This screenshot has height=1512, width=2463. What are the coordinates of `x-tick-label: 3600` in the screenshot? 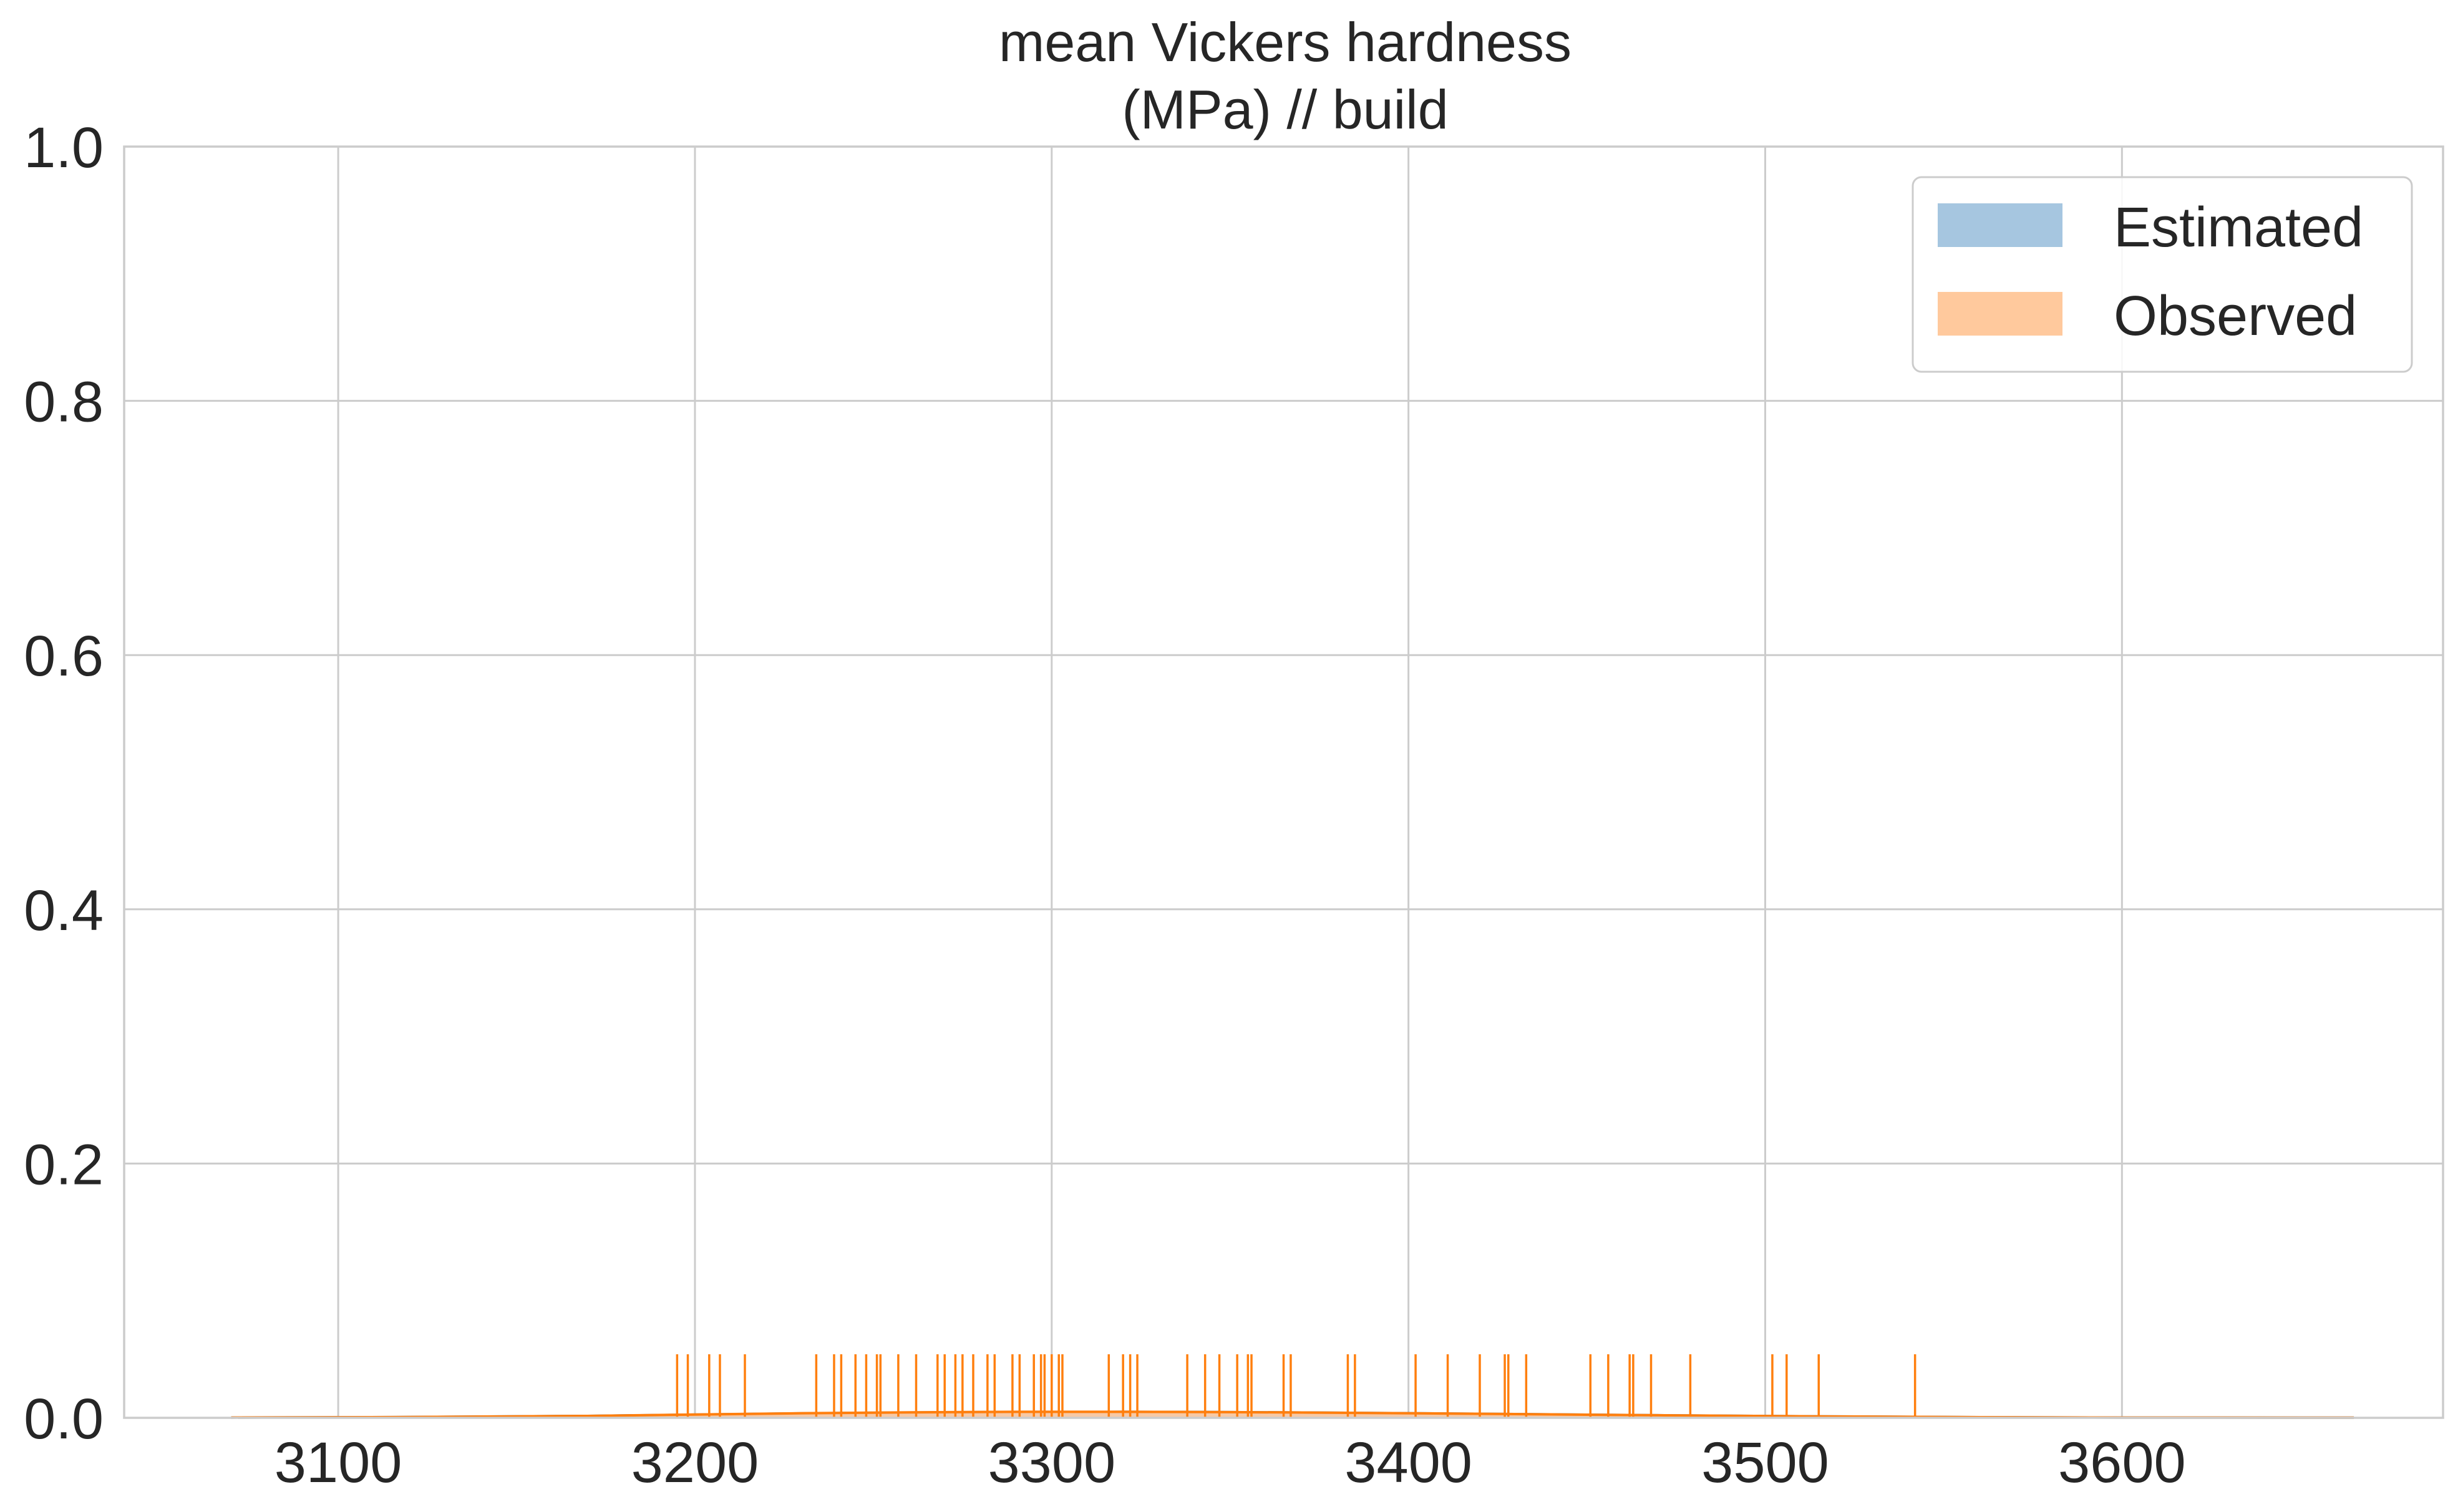 It's located at (2122, 1463).